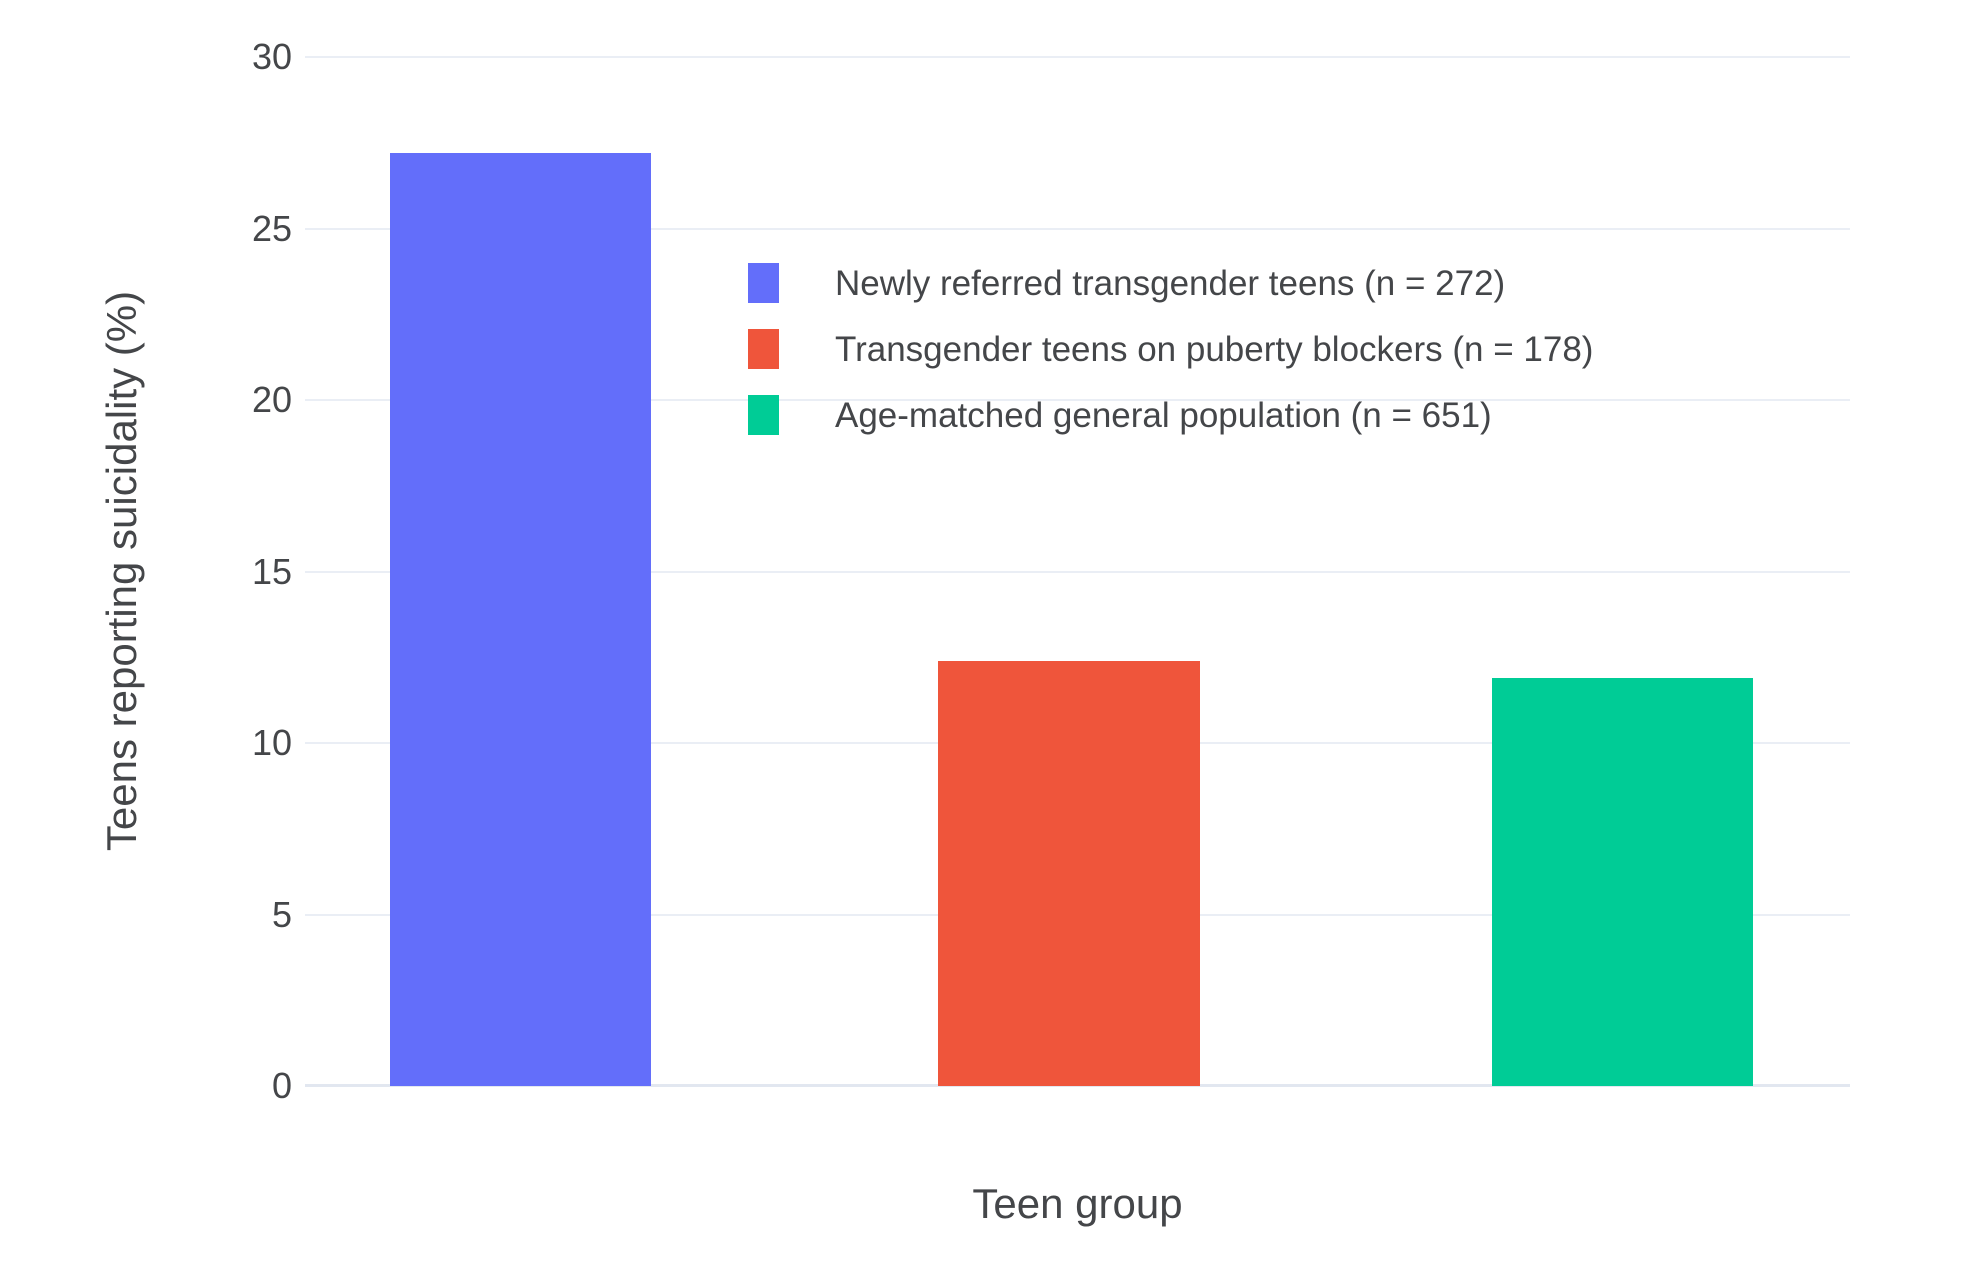 The height and width of the screenshot is (1269, 1987). What do you see at coordinates (271, 742) in the screenshot?
I see `y-tick-label-10: 10` at bounding box center [271, 742].